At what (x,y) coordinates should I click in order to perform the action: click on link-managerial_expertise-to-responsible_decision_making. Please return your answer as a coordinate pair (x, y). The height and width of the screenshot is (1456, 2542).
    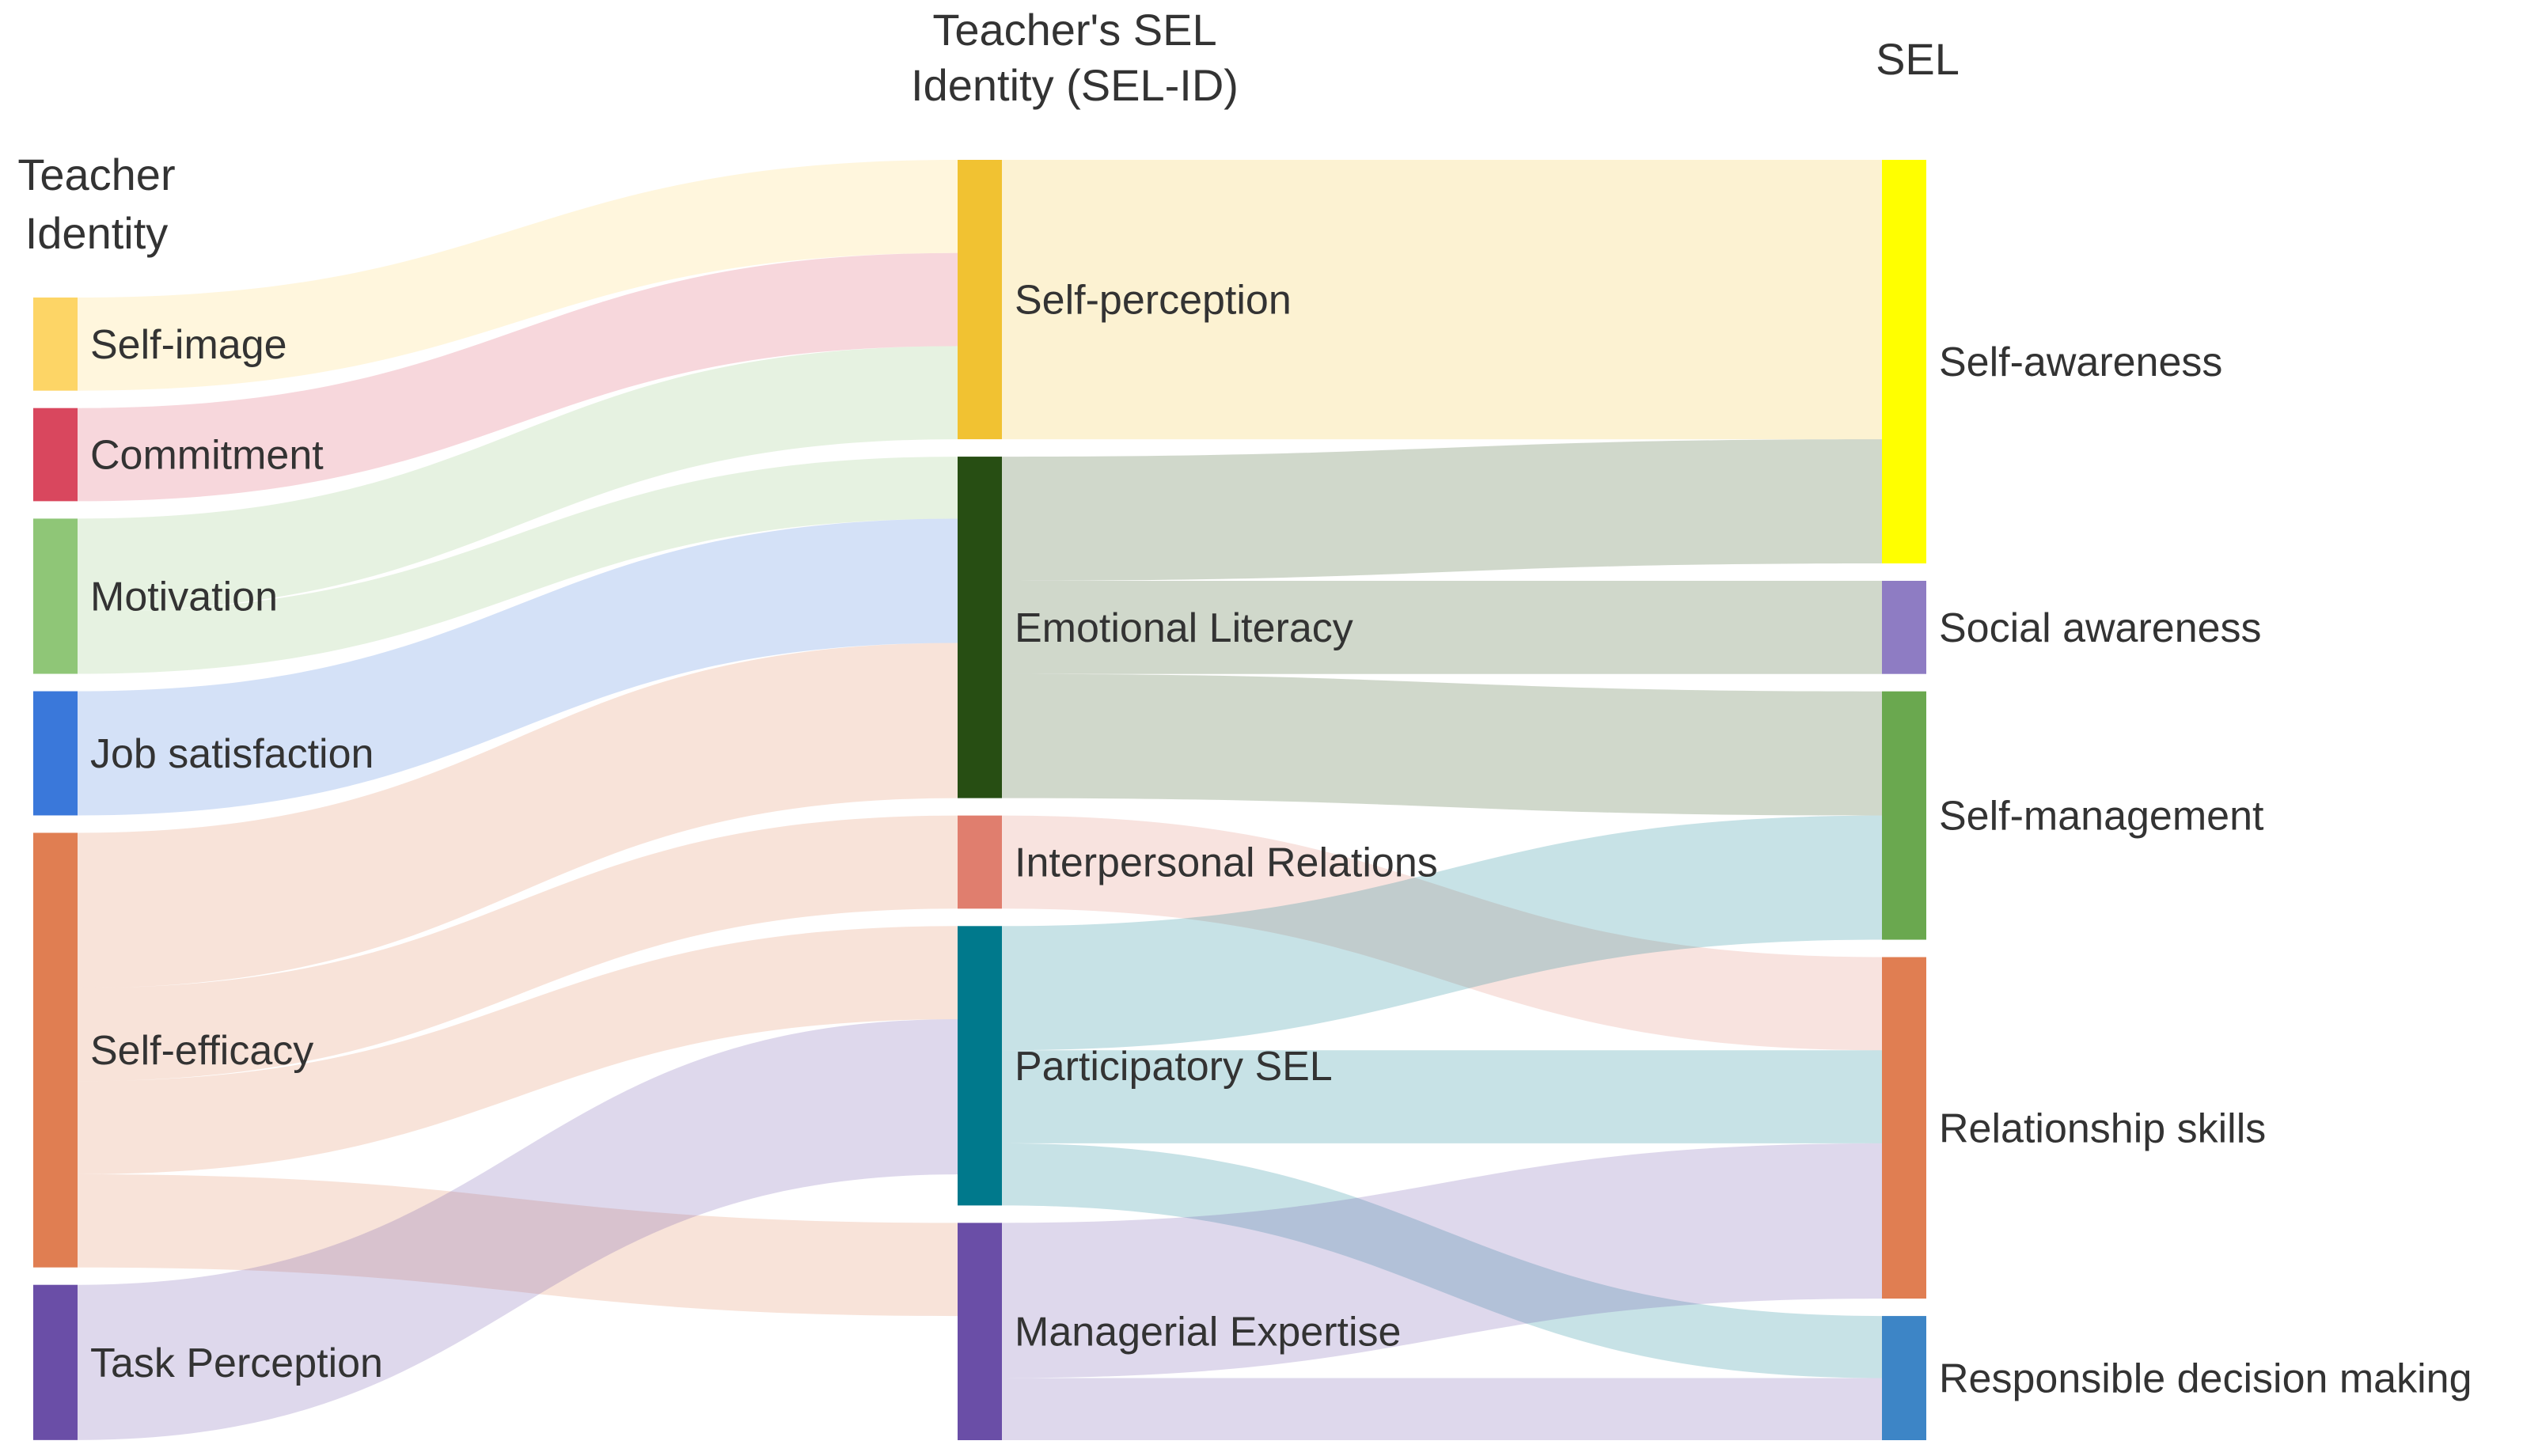
    Looking at the image, I should click on (1442, 1409).